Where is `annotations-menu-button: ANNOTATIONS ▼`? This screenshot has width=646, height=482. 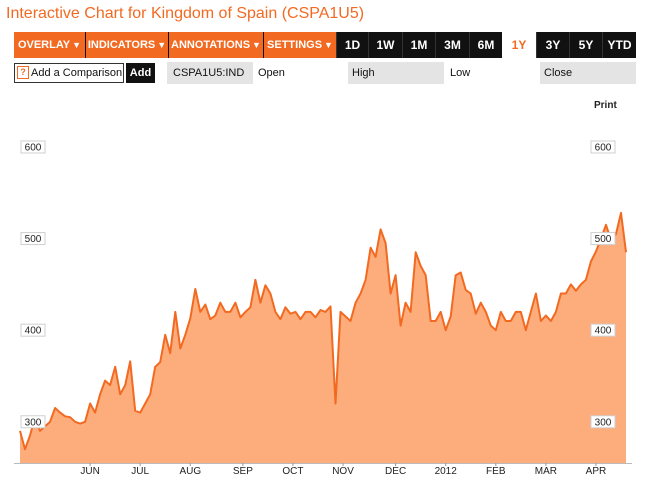
annotations-menu-button: ANNOTATIONS ▼ is located at coordinates (216, 45).